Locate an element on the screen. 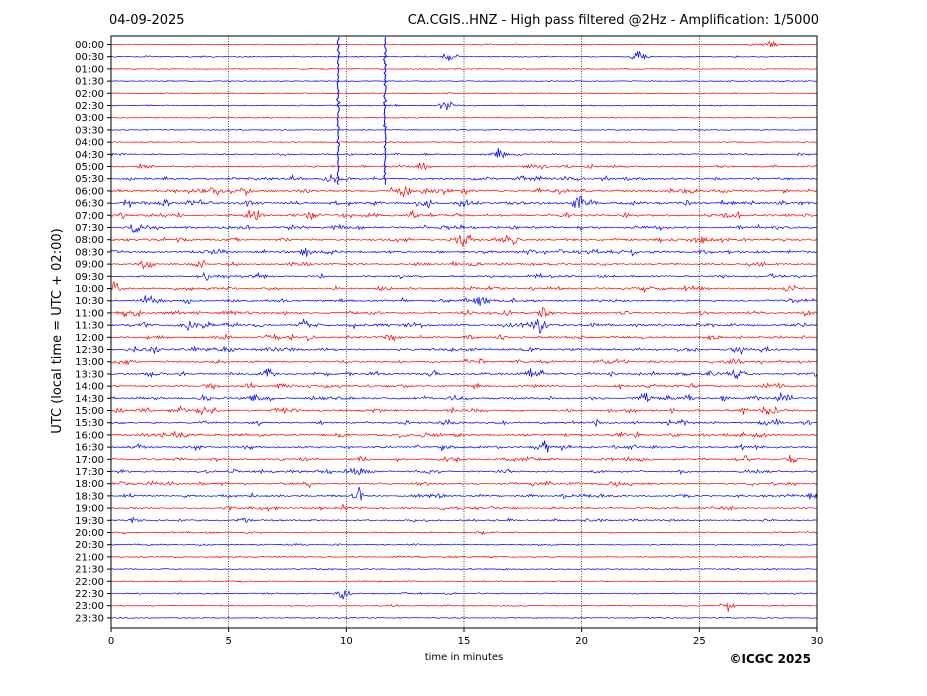 The height and width of the screenshot is (696, 927). trace-row-09:00 is located at coordinates (464, 264).